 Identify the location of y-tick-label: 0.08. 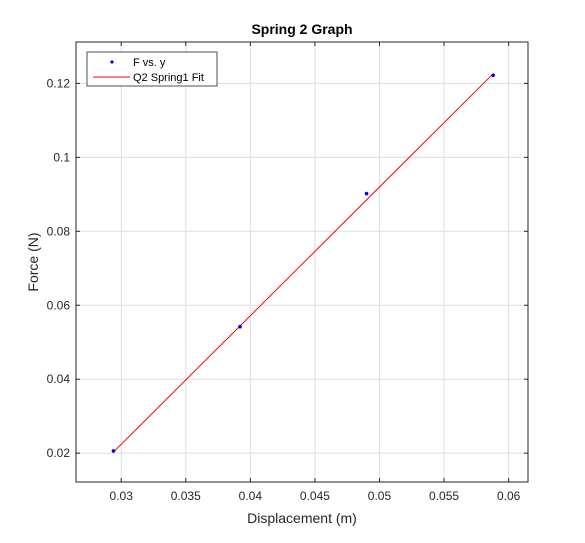
(59, 231).